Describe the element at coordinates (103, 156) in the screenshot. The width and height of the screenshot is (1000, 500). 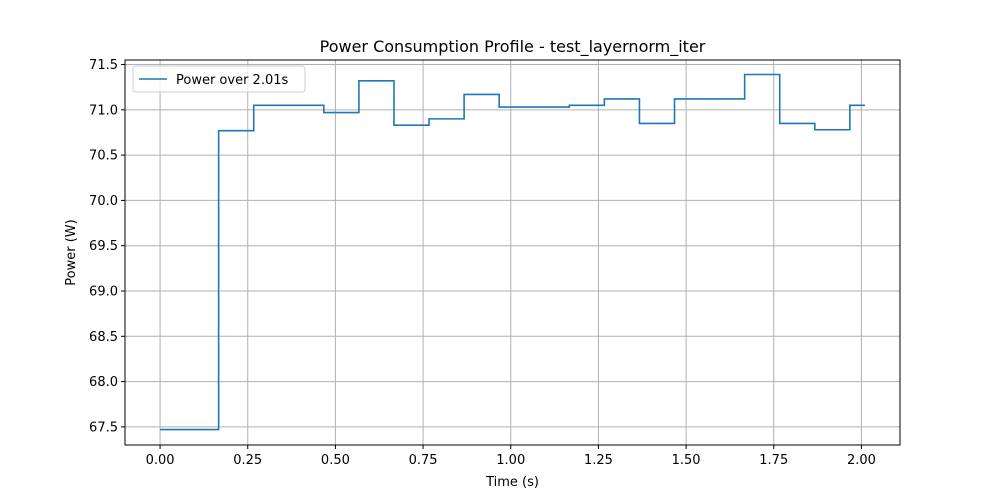
I see `y-tick-label: 70.5` at that location.